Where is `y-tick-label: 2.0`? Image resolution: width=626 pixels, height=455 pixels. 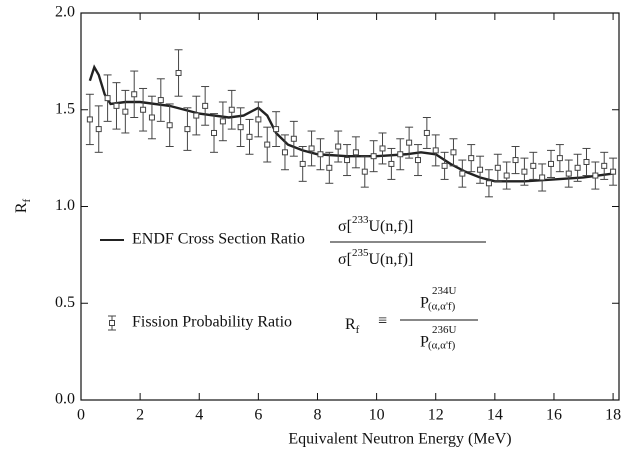
y-tick-label: 2.0 is located at coordinates (65, 12).